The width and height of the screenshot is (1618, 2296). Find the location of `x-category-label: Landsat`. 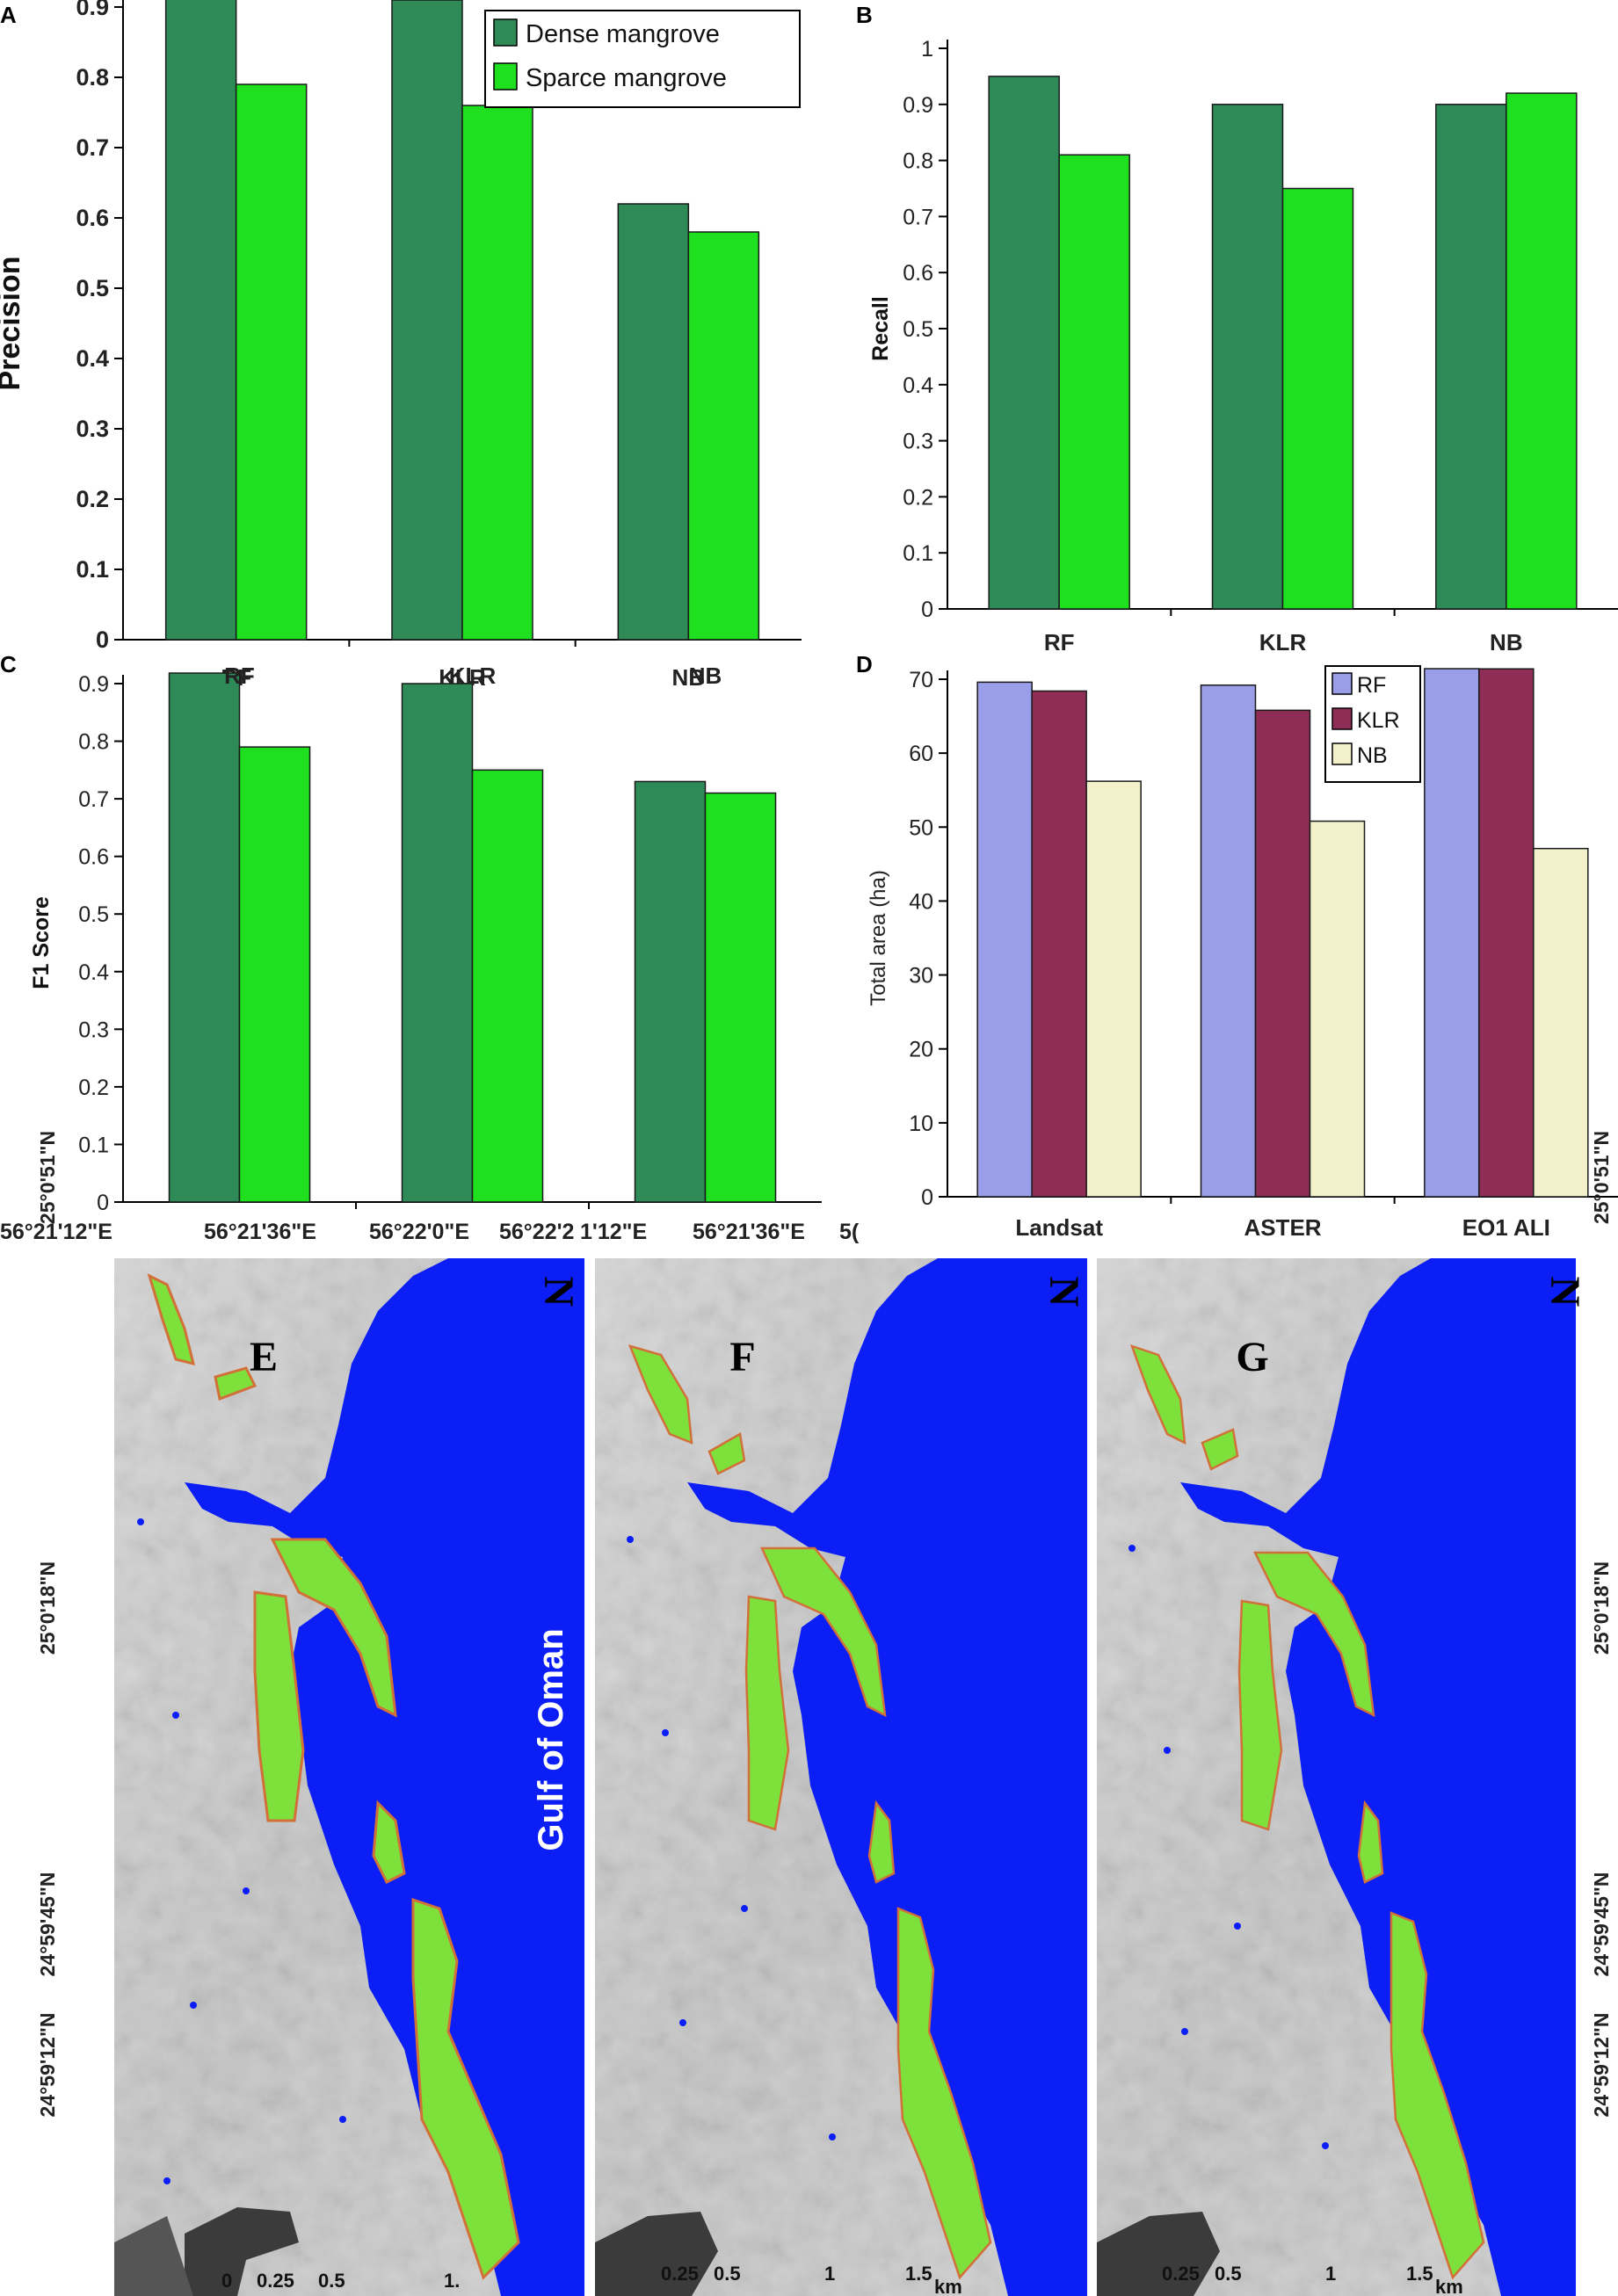

x-category-label: Landsat is located at coordinates (1059, 1227).